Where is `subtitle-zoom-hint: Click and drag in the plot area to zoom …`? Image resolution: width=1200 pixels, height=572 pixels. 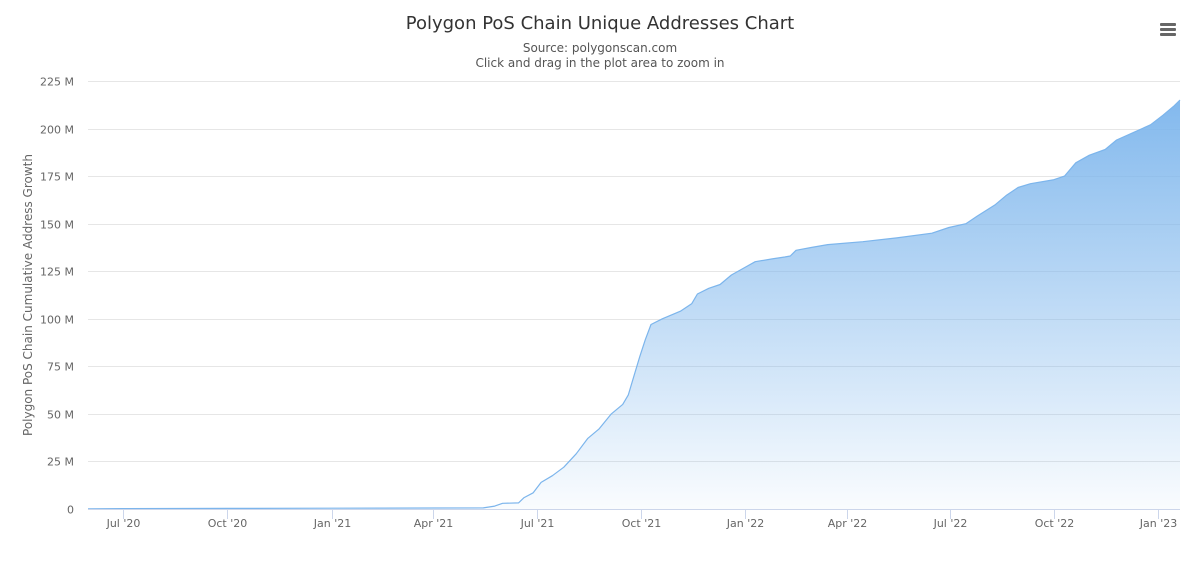 subtitle-zoom-hint: Click and drag in the plot area to zoom … is located at coordinates (600, 63).